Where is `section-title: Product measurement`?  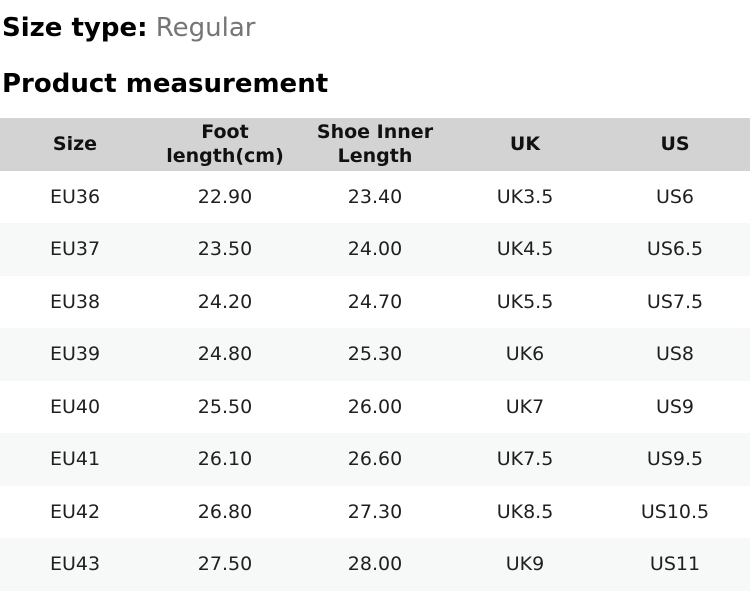
section-title: Product measurement is located at coordinates (165, 84).